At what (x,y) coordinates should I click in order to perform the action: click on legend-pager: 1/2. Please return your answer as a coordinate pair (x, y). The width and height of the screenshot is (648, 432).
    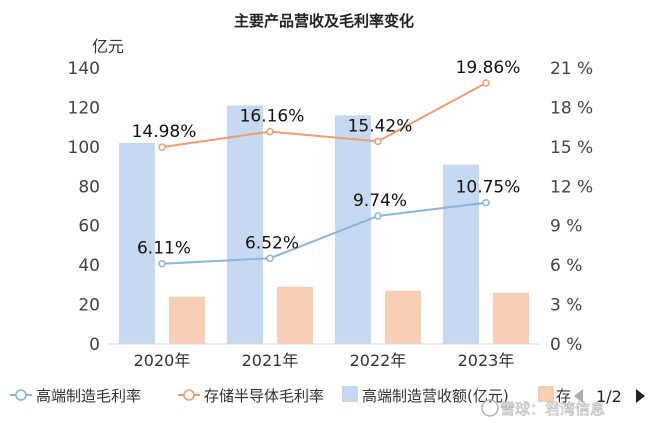
    Looking at the image, I should click on (609, 396).